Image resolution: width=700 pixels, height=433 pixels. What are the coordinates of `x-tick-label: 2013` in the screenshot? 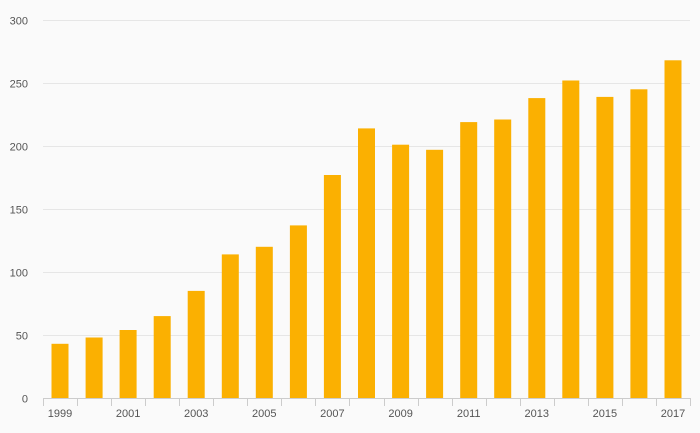 It's located at (537, 414).